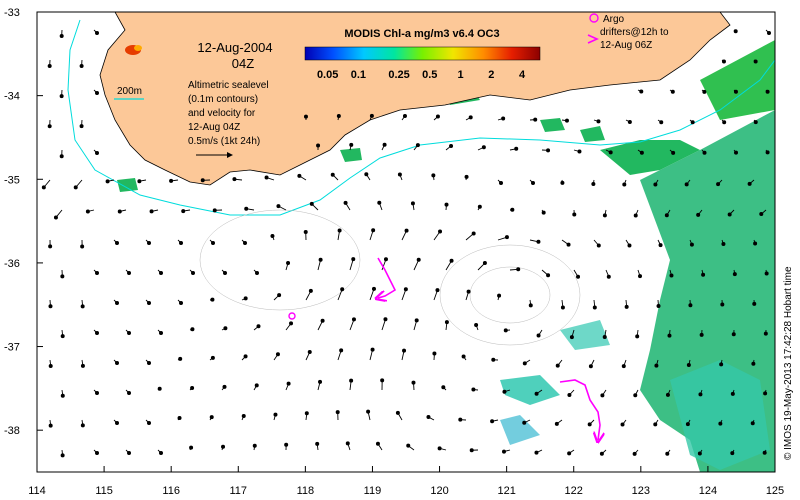  I want to click on chl-hotspot-core, so click(138, 48).